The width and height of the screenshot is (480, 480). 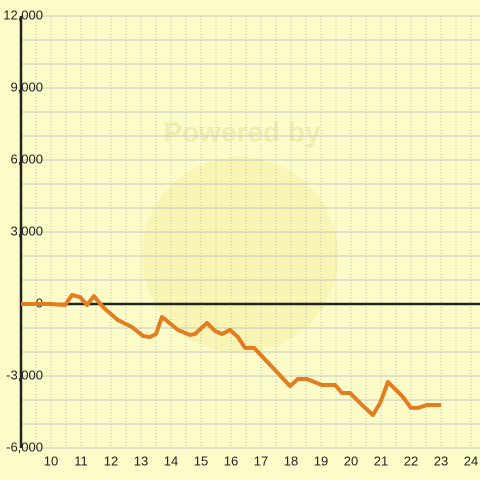 I want to click on y-tick-label: -3,000, so click(x=24, y=374).